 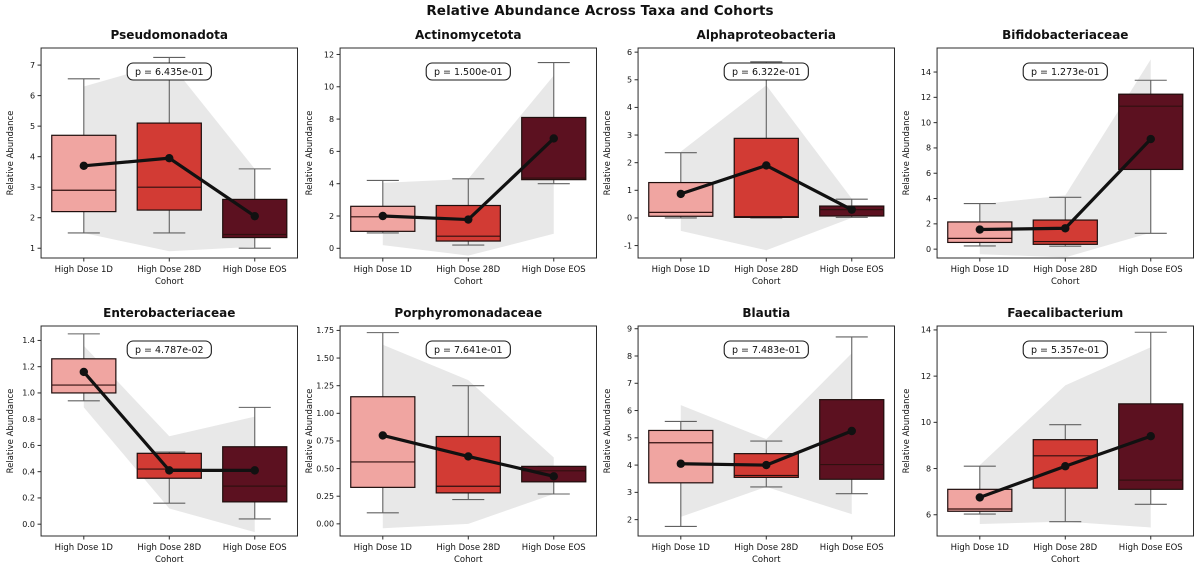 I want to click on box-high-dose-1d, so click(x=84, y=173).